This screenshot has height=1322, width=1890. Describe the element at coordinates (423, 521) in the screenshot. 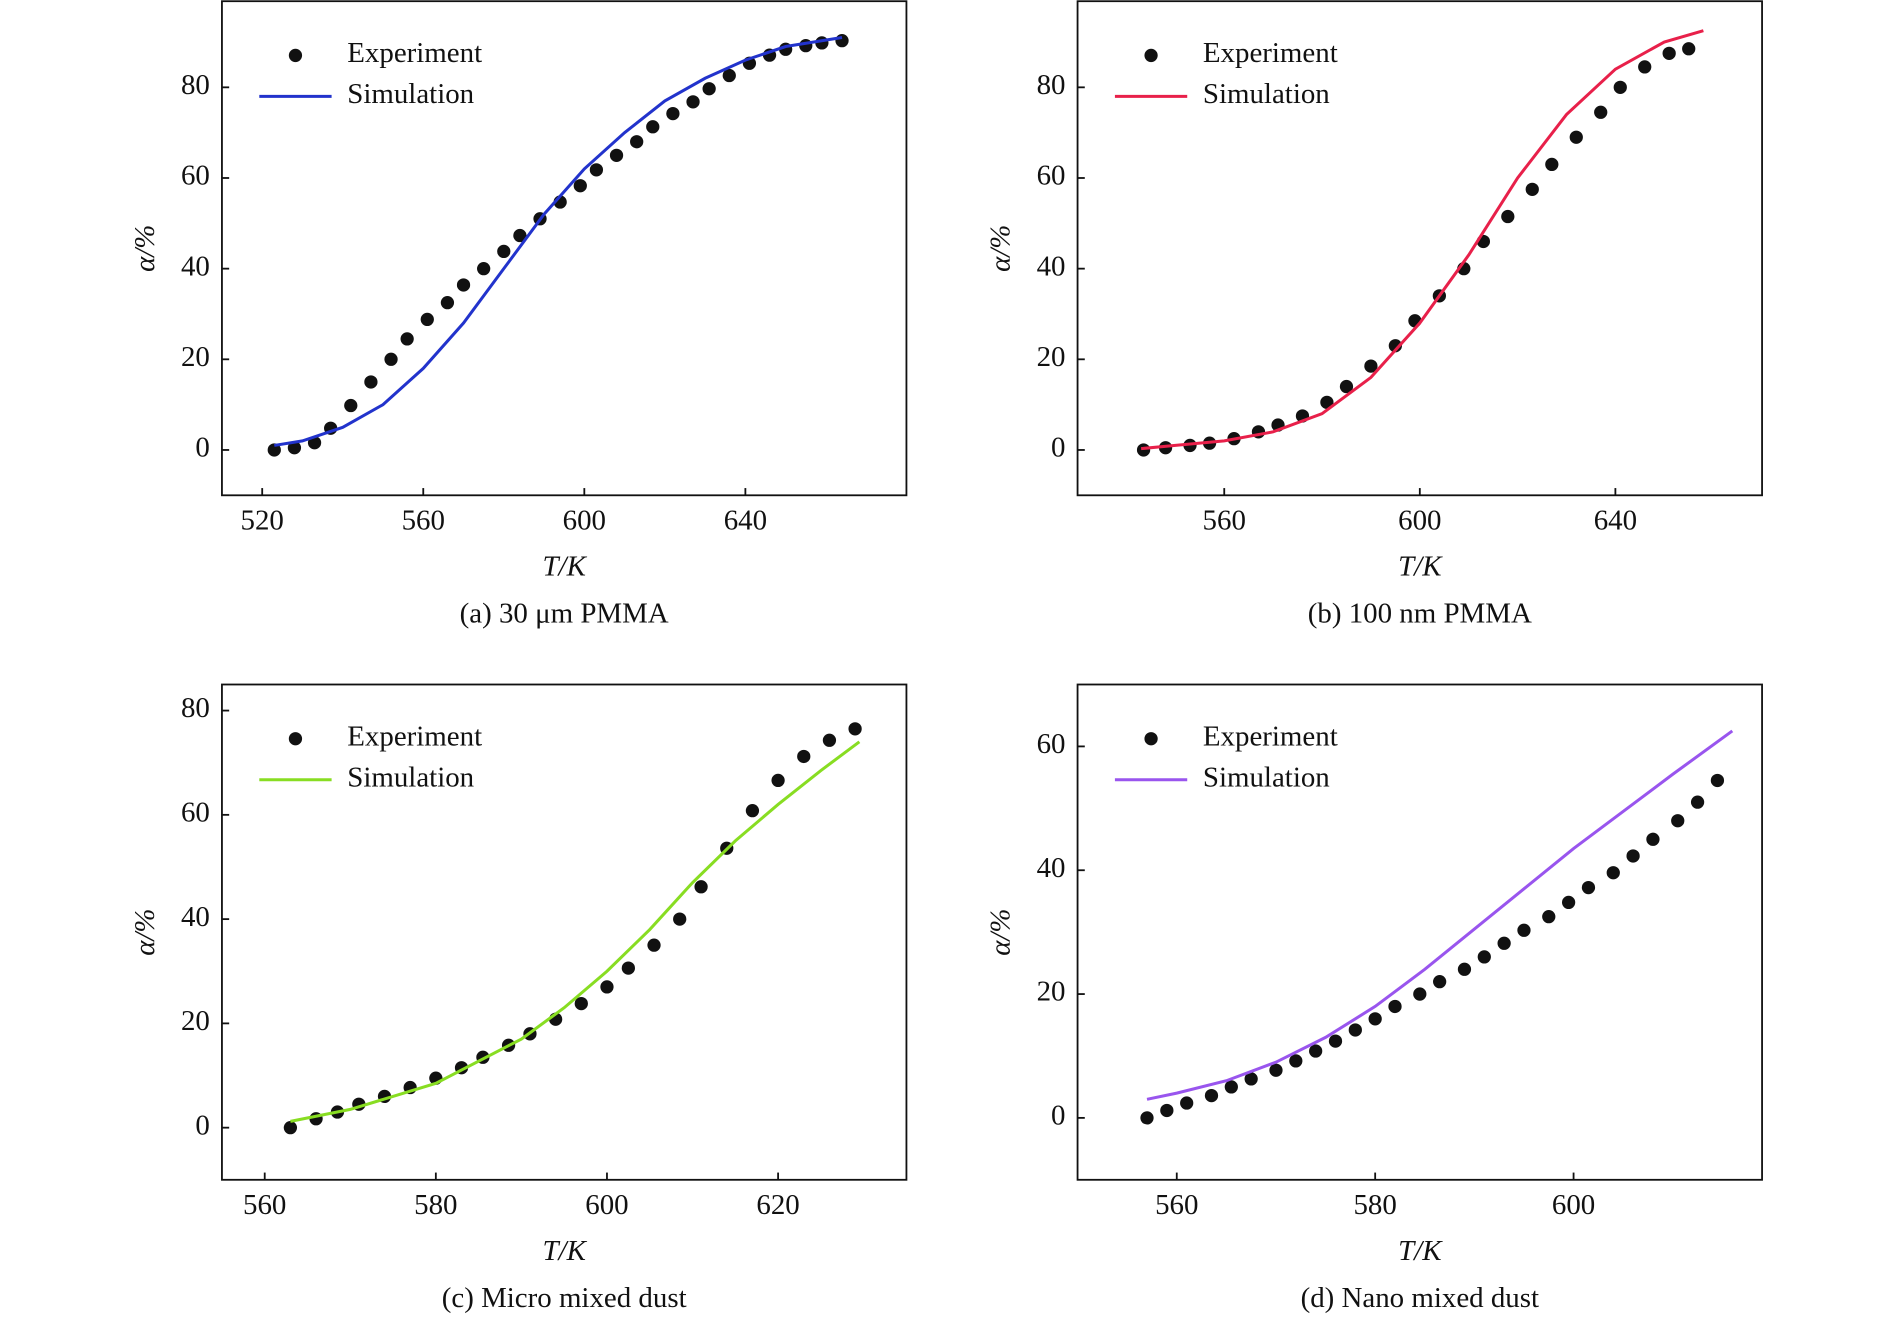

I see `x-tick-label: 560` at that location.